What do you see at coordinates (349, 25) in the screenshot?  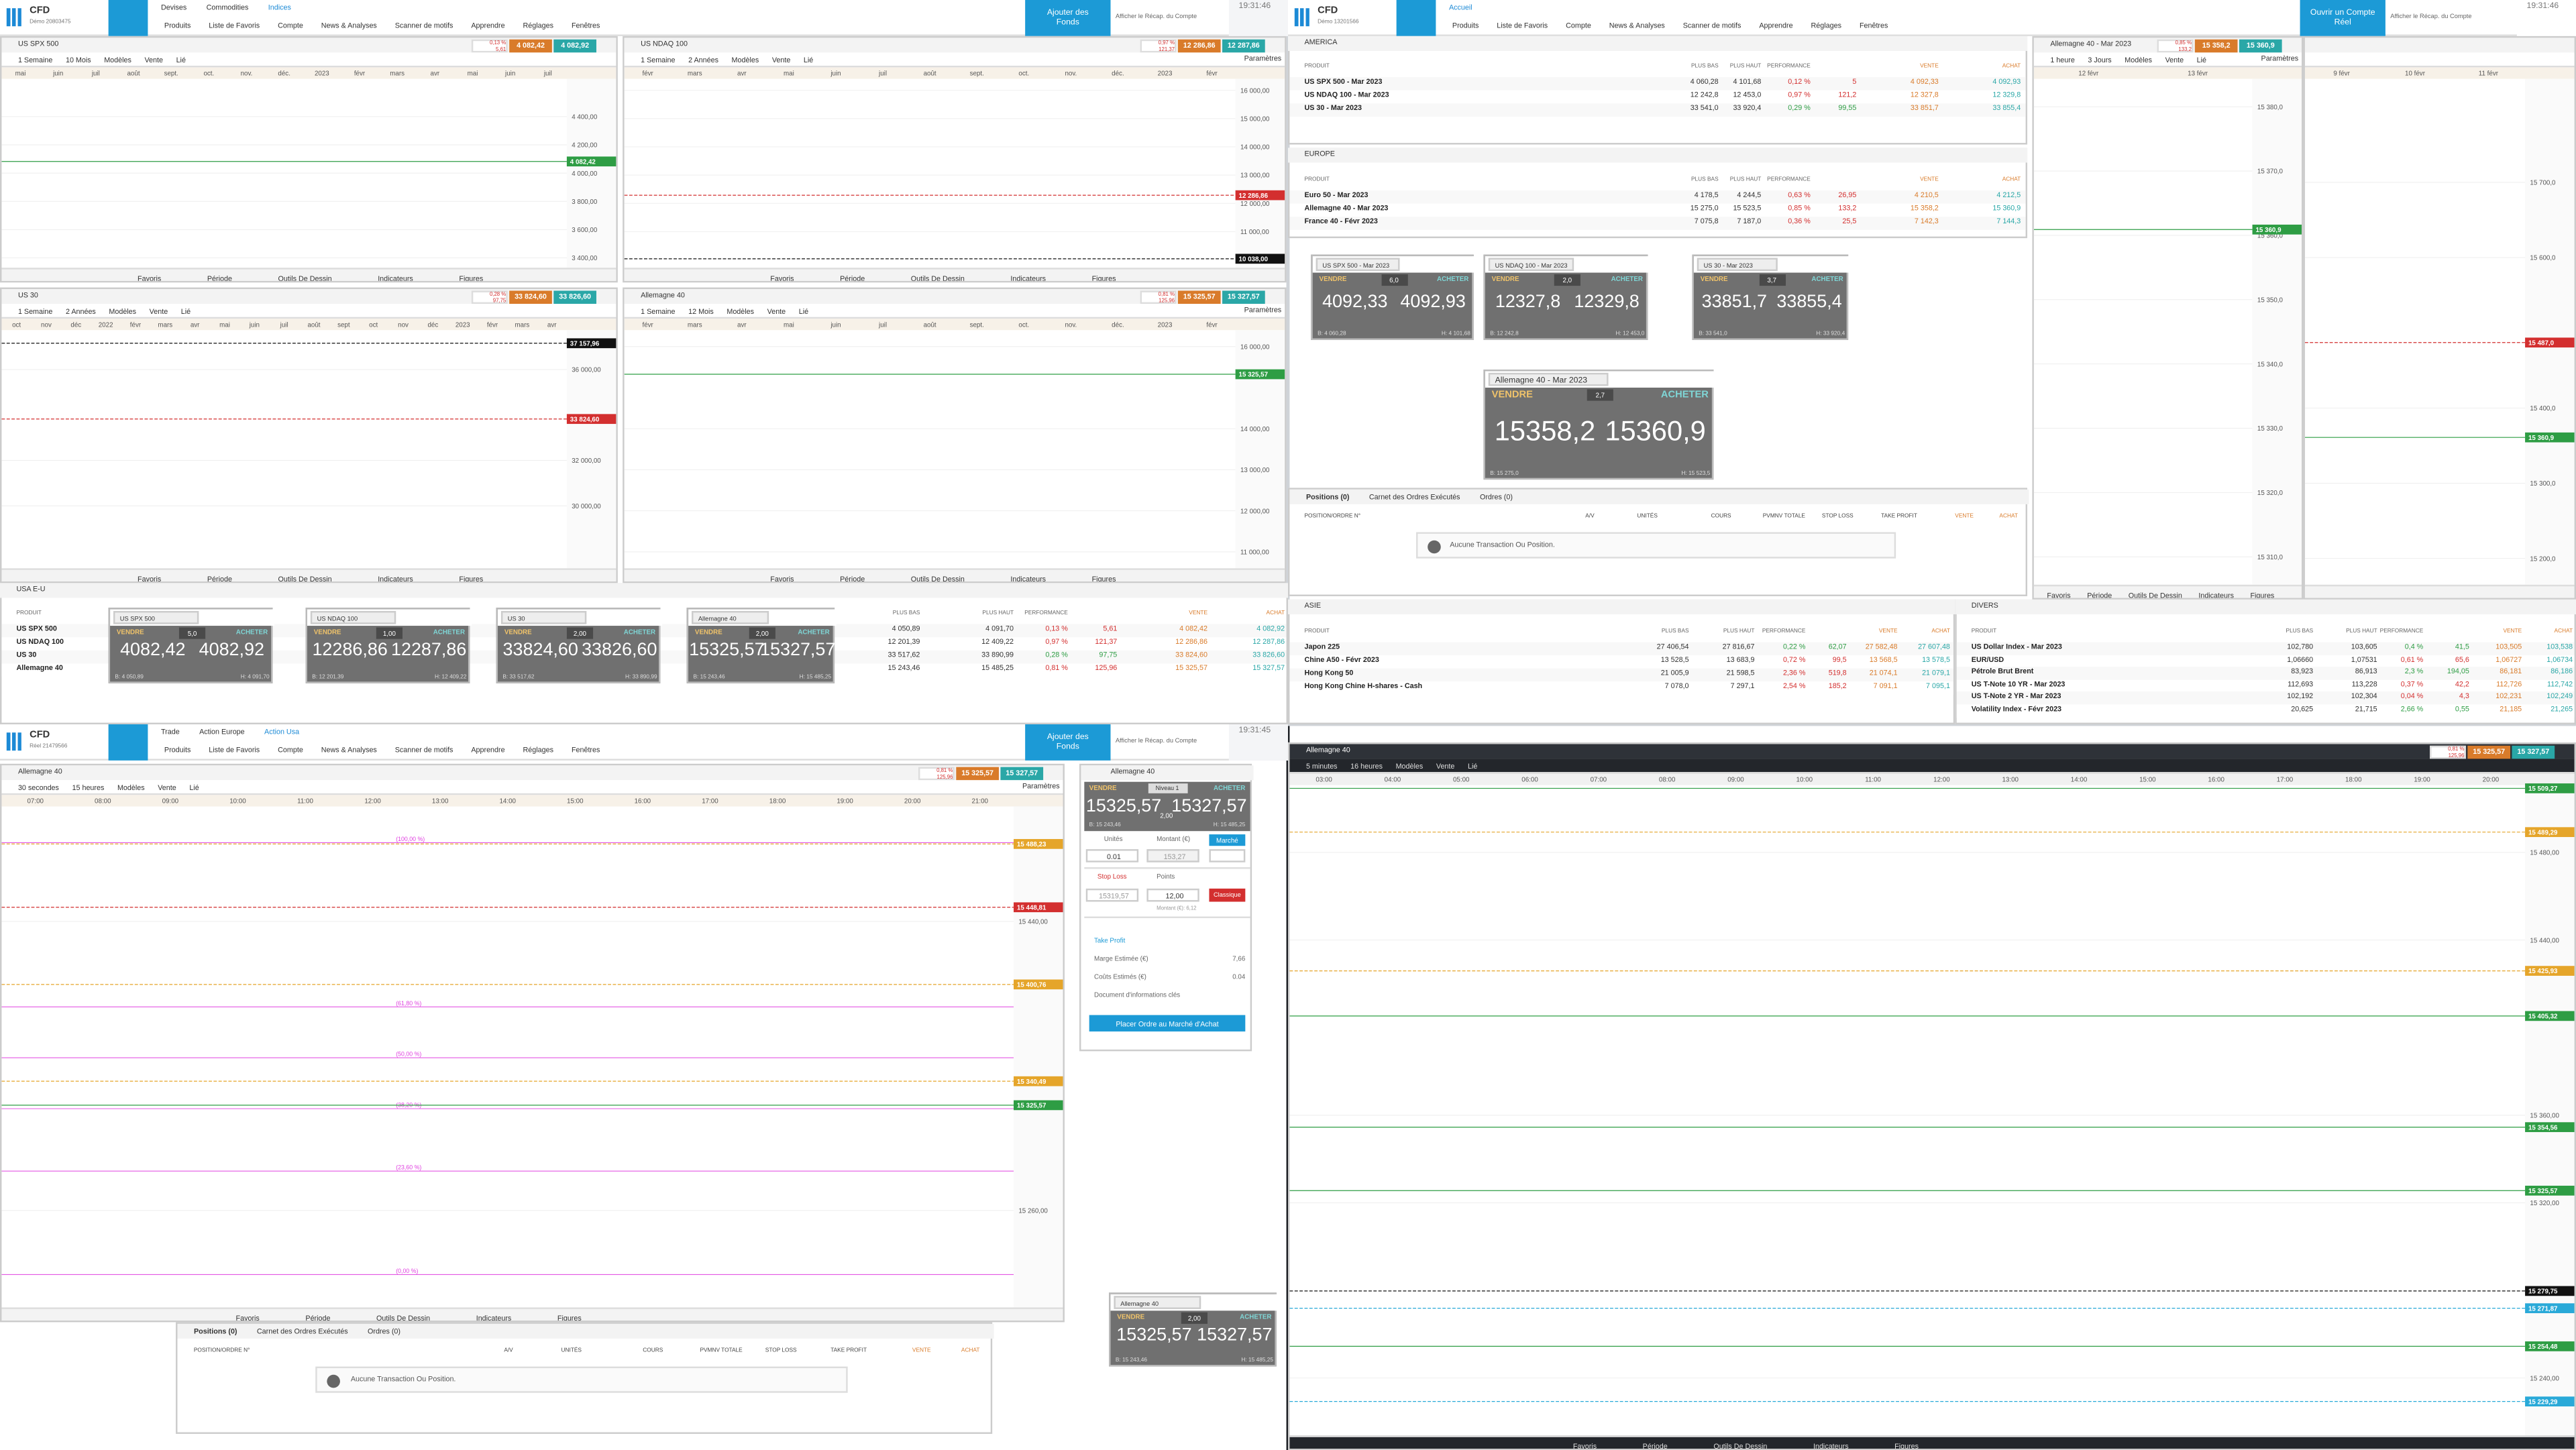 I see `menu-item: News & Analyses` at bounding box center [349, 25].